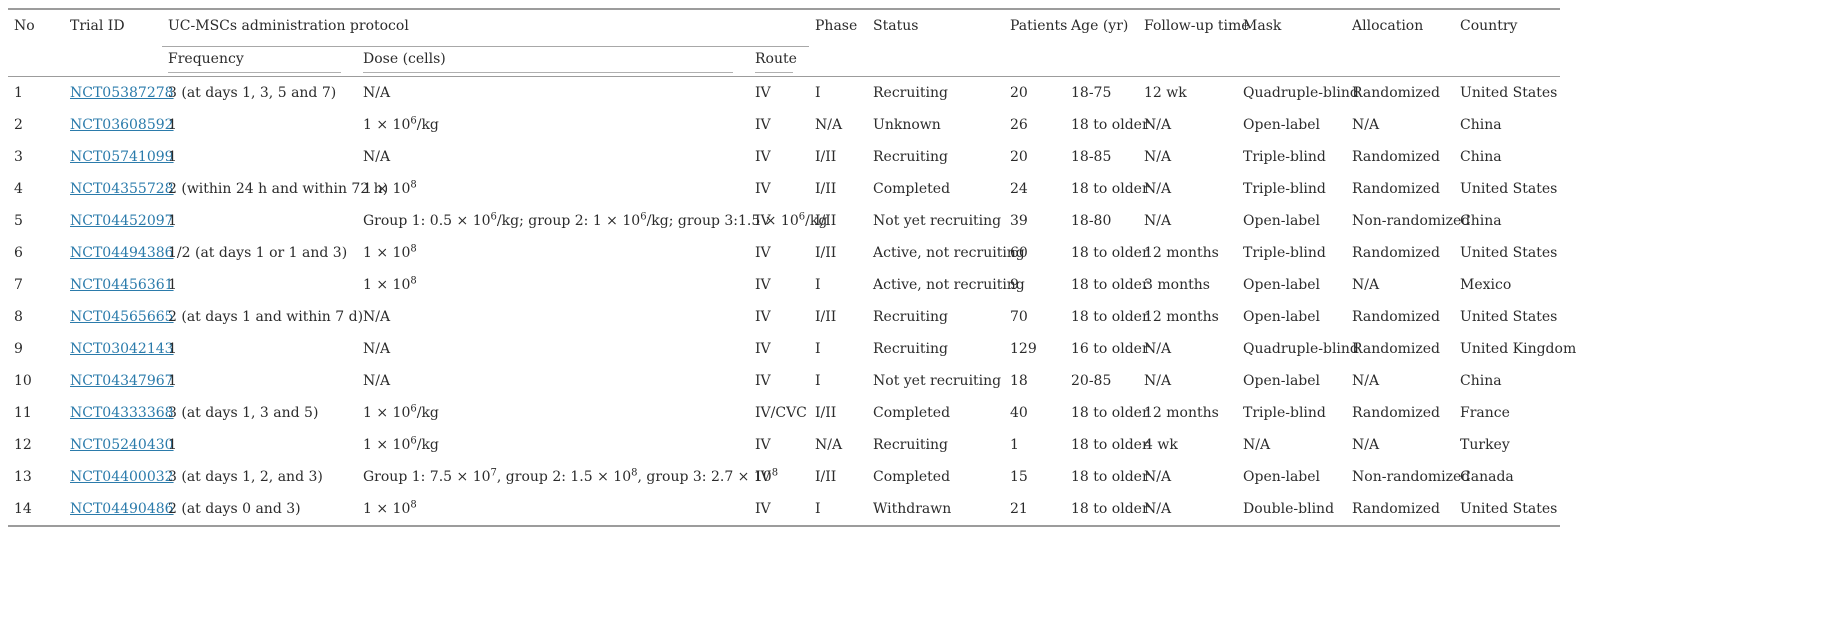  What do you see at coordinates (278, 189) in the screenshot?
I see `cell-frequency: 2 (within 24 h and within 72 h)` at bounding box center [278, 189].